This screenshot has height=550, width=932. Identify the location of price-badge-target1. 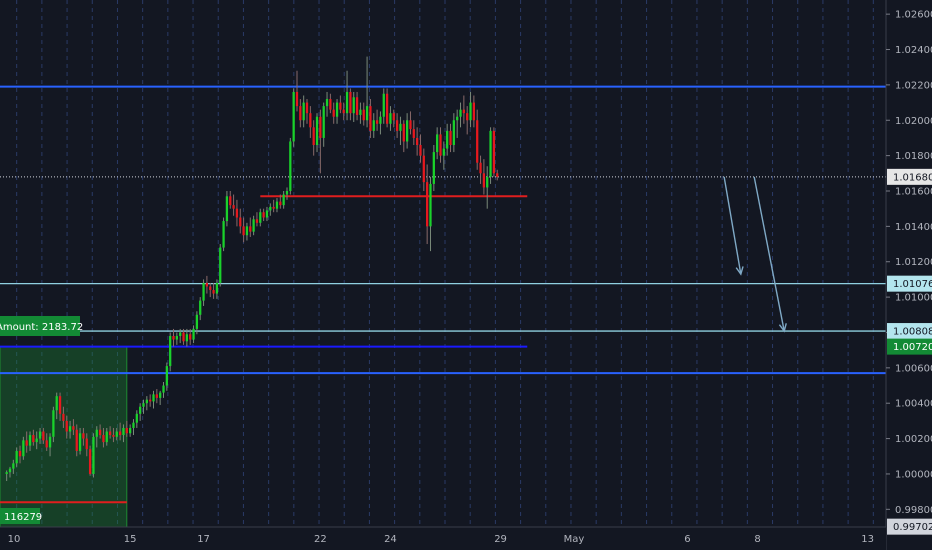
(909, 283).